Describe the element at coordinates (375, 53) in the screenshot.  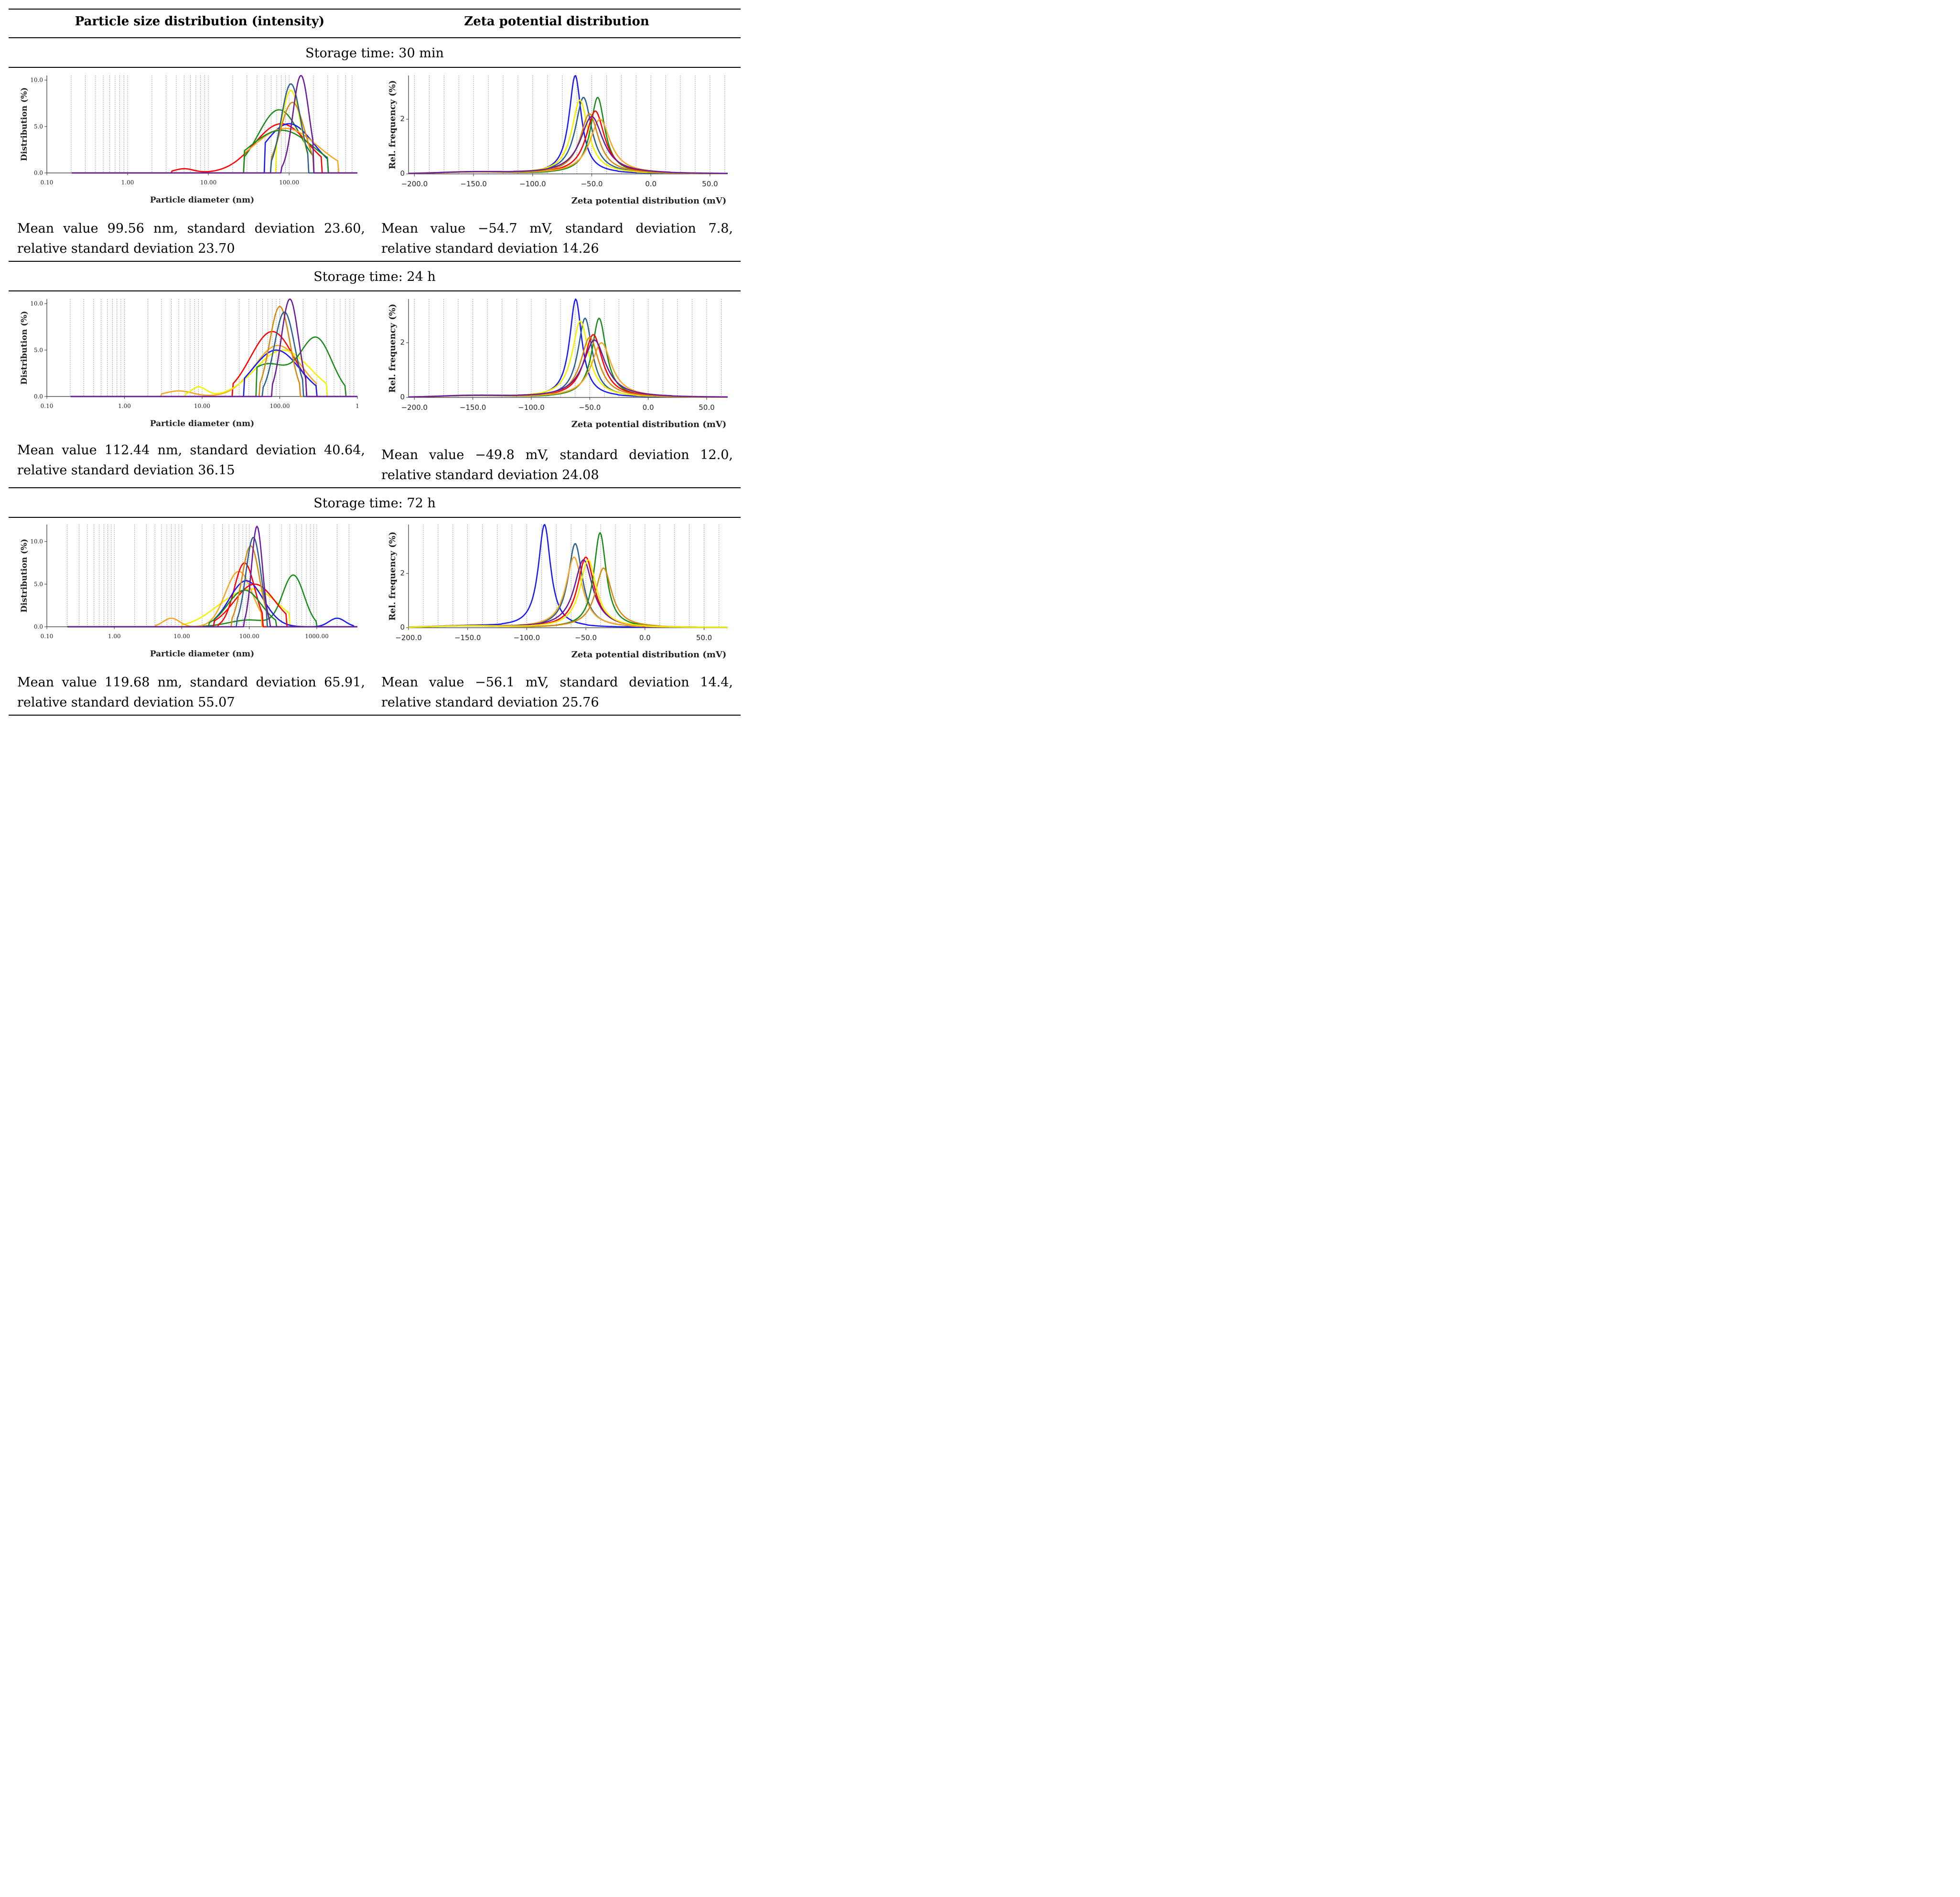
I see `storage-time-30min: Storage time: 30 min` at that location.